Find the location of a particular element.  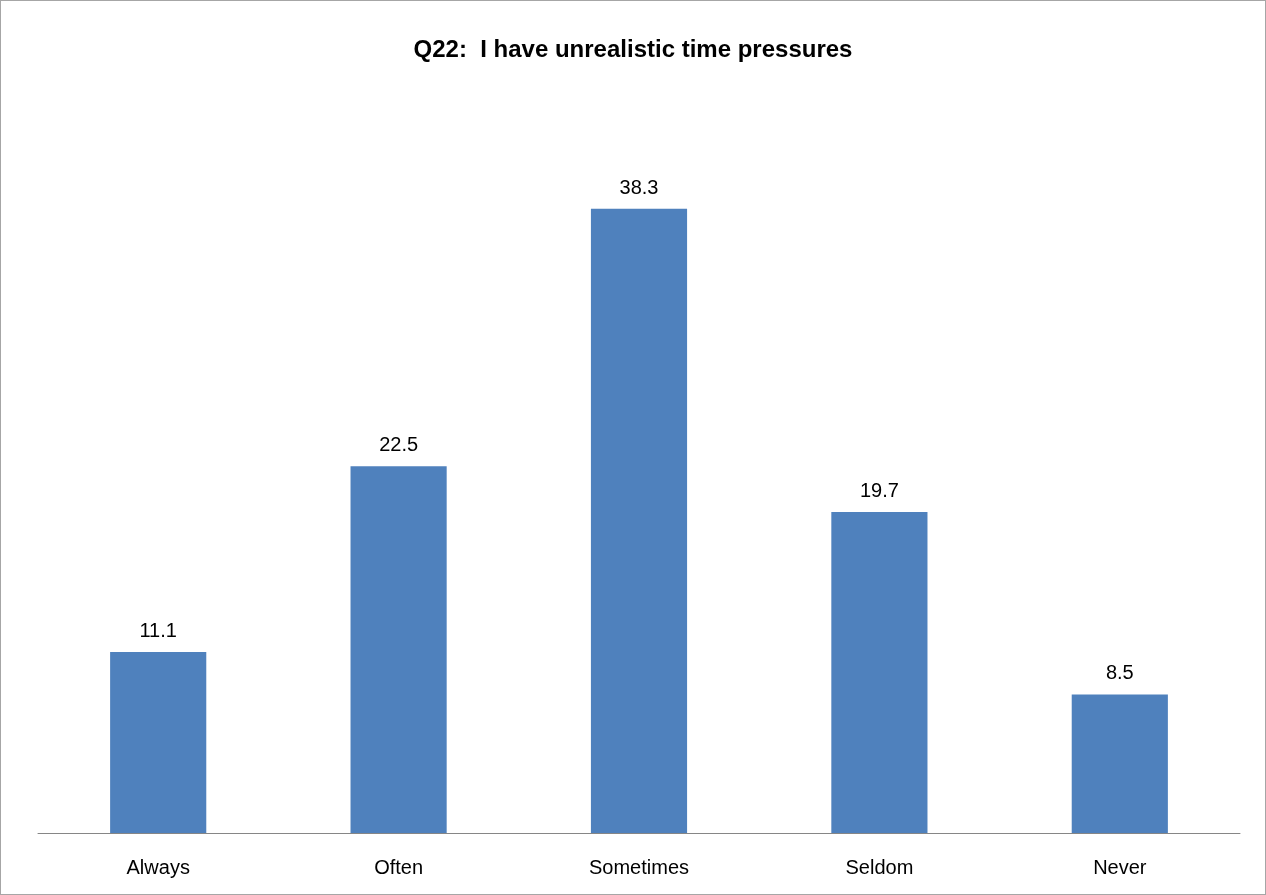

data-label: 22.5 is located at coordinates (399, 444).